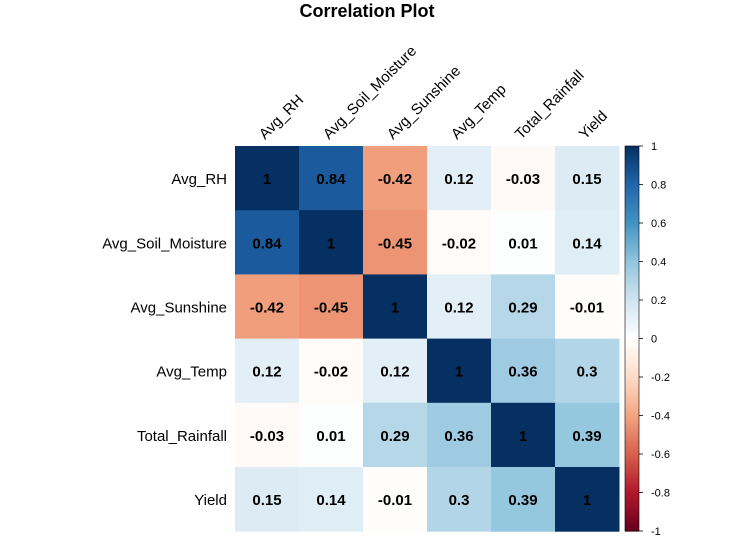 Image resolution: width=733 pixels, height=543 pixels. I want to click on cell-value-label: 0.36, so click(522, 372).